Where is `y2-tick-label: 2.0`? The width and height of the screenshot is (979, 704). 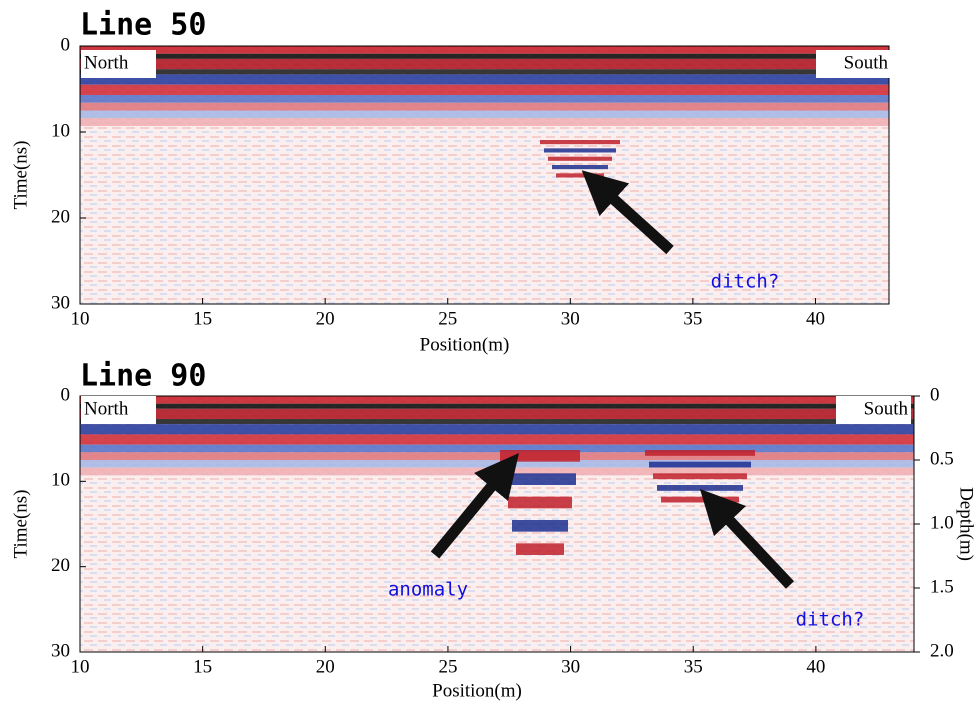 y2-tick-label: 2.0 is located at coordinates (942, 650).